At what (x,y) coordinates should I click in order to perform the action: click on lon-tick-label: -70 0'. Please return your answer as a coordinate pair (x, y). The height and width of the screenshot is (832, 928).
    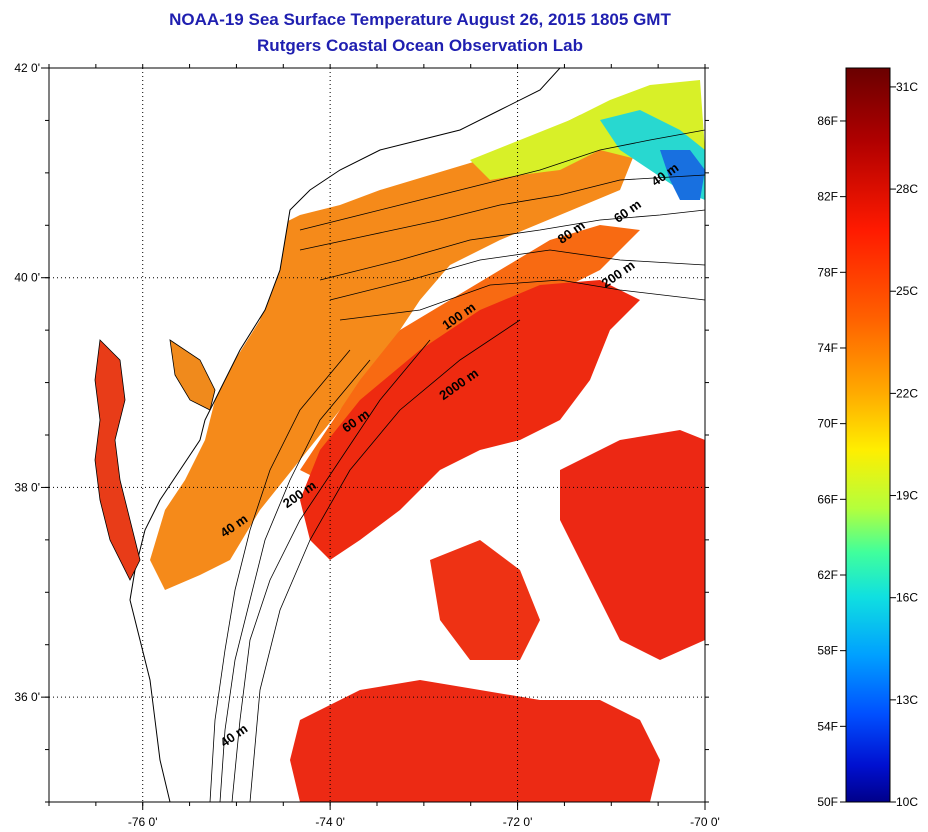
    Looking at the image, I should click on (705, 822).